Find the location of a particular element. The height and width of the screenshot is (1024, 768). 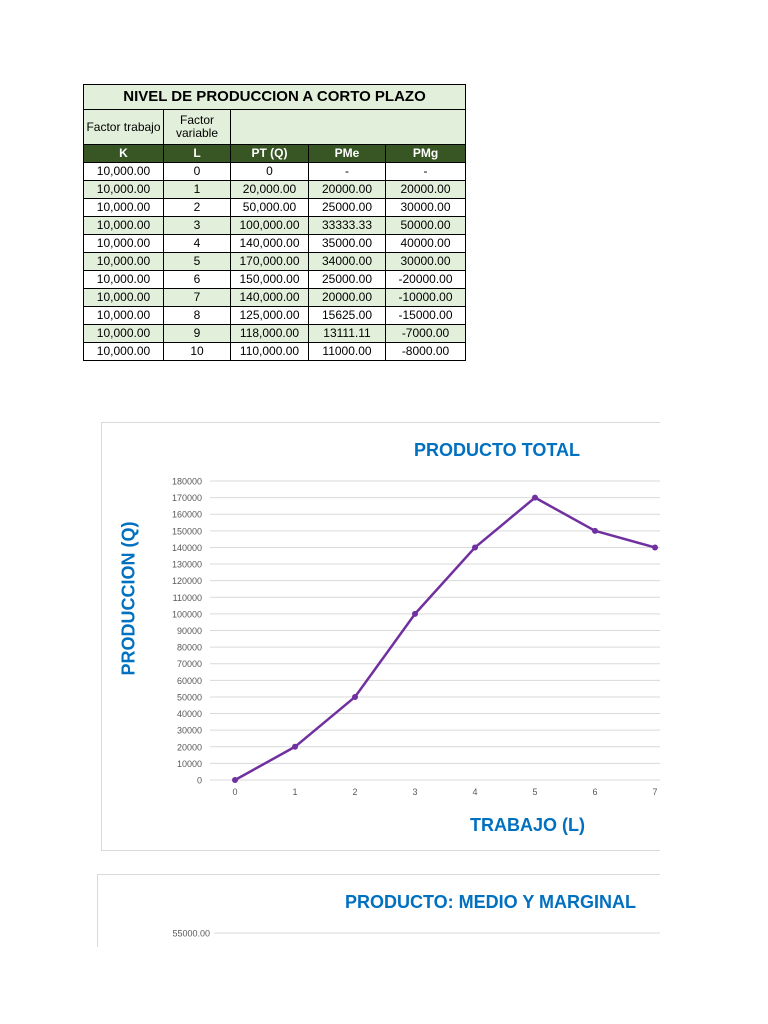

cell-pme: 35000.00 is located at coordinates (347, 243).